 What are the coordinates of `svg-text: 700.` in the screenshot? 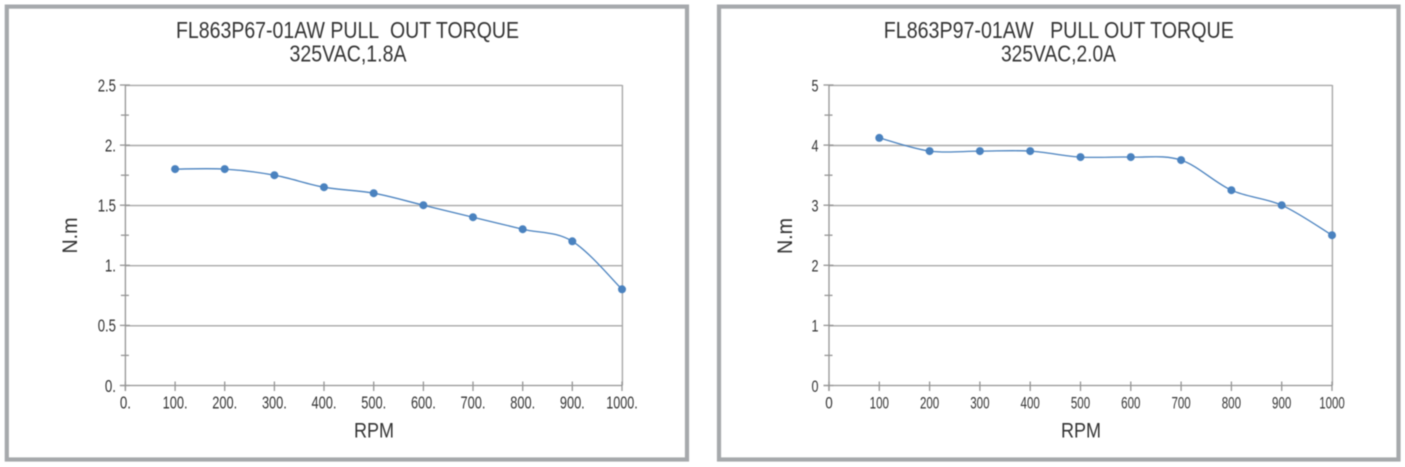 It's located at (473, 403).